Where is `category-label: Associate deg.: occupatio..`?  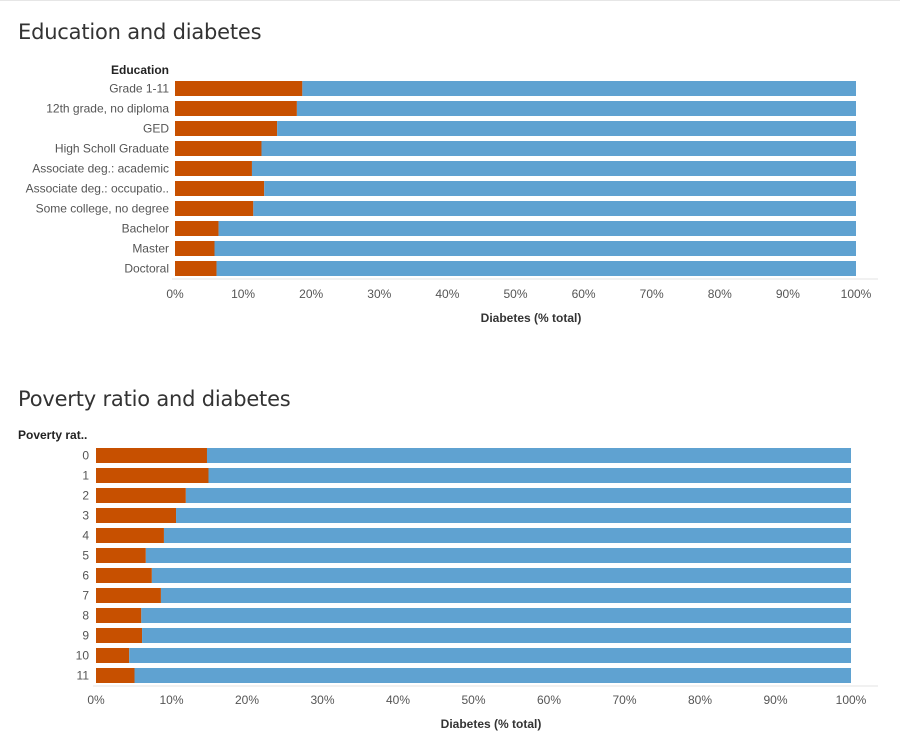 category-label: Associate deg.: occupatio.. is located at coordinates (97, 189).